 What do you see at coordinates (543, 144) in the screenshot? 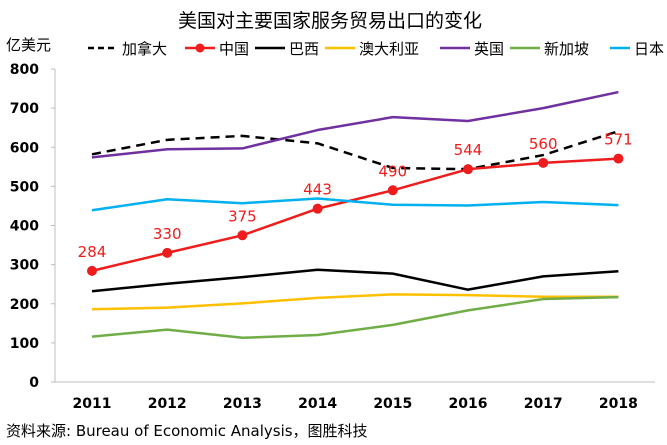
I see `data-label: 560` at bounding box center [543, 144].